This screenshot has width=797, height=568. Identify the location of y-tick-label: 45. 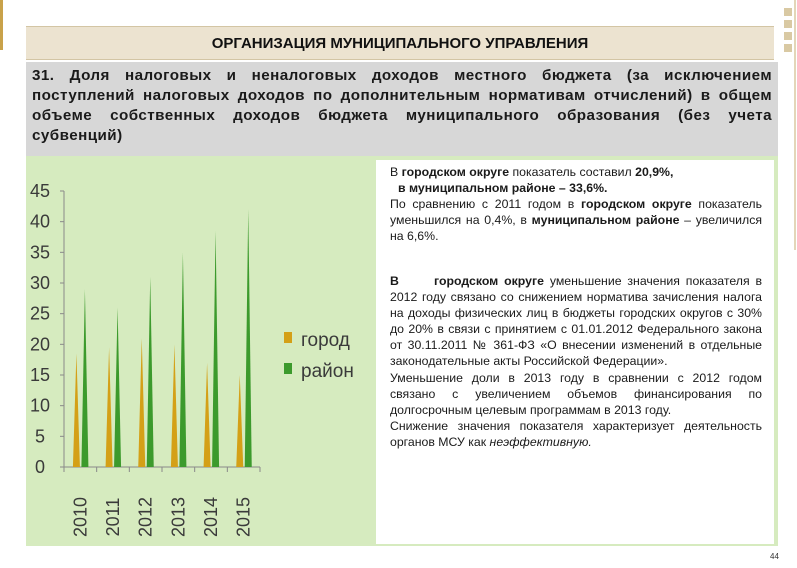
(40, 191).